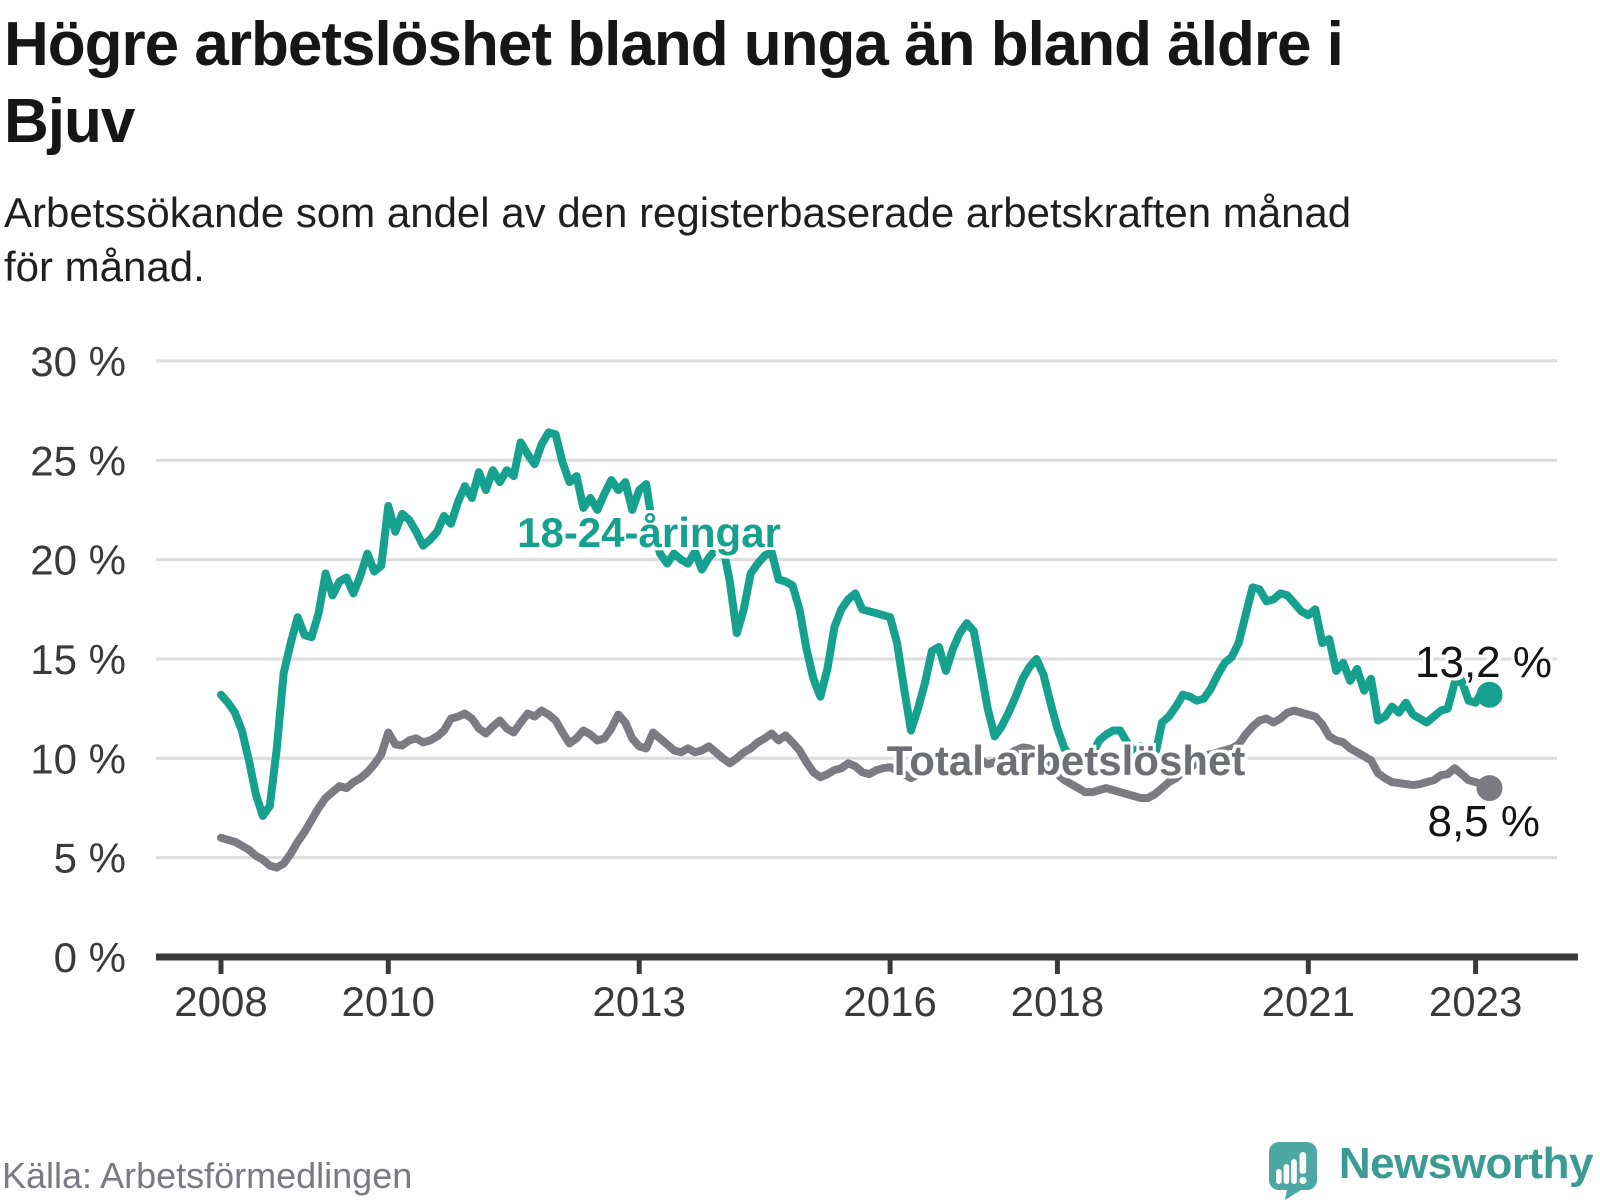  I want to click on newsworthy-brand: Newsworthy, so click(1431, 1164).